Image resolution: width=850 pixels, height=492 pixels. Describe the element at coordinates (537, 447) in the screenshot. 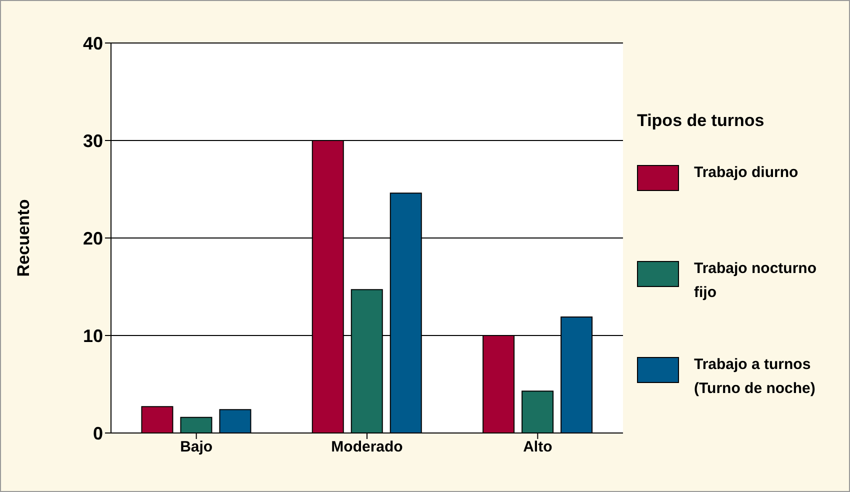

I see `x-tick-label: Alto` at that location.